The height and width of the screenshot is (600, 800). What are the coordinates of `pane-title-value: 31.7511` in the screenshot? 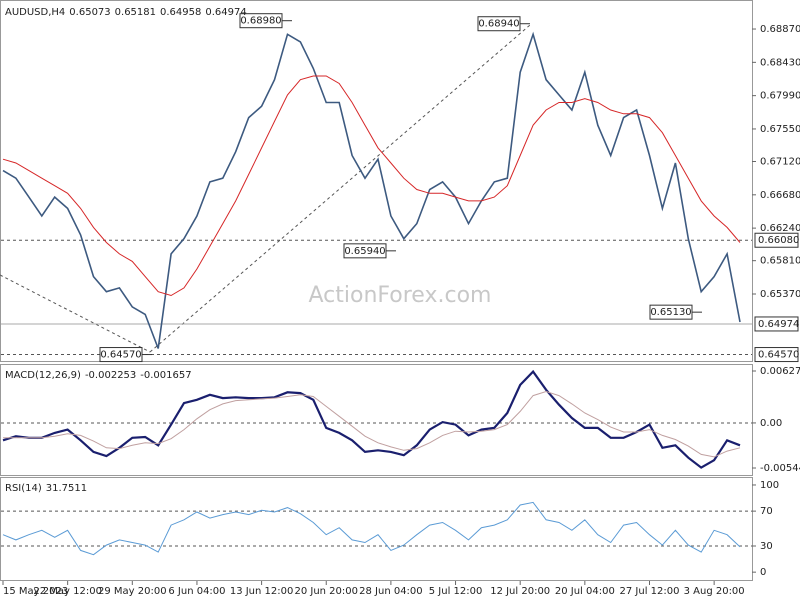 It's located at (66, 488).